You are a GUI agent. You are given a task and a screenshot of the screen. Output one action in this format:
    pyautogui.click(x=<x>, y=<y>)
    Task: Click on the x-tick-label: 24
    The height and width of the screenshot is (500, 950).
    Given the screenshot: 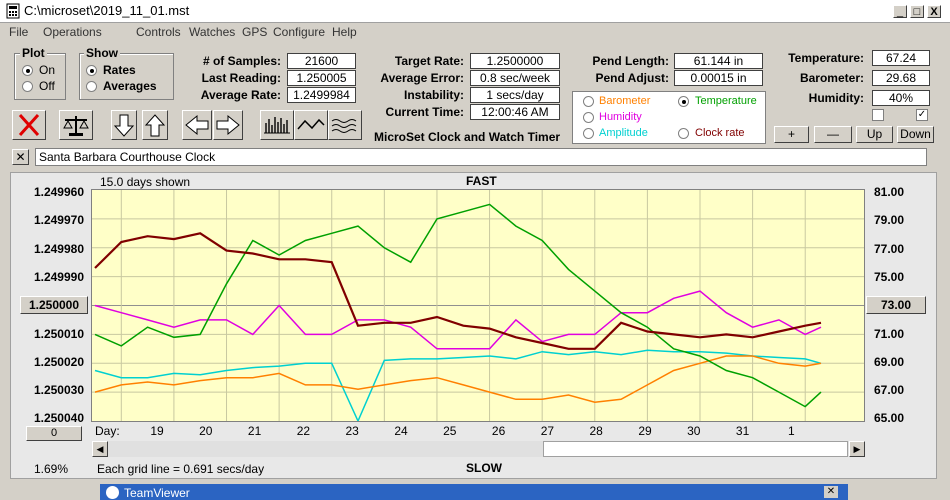 What is the action you would take?
    pyautogui.click(x=401, y=431)
    